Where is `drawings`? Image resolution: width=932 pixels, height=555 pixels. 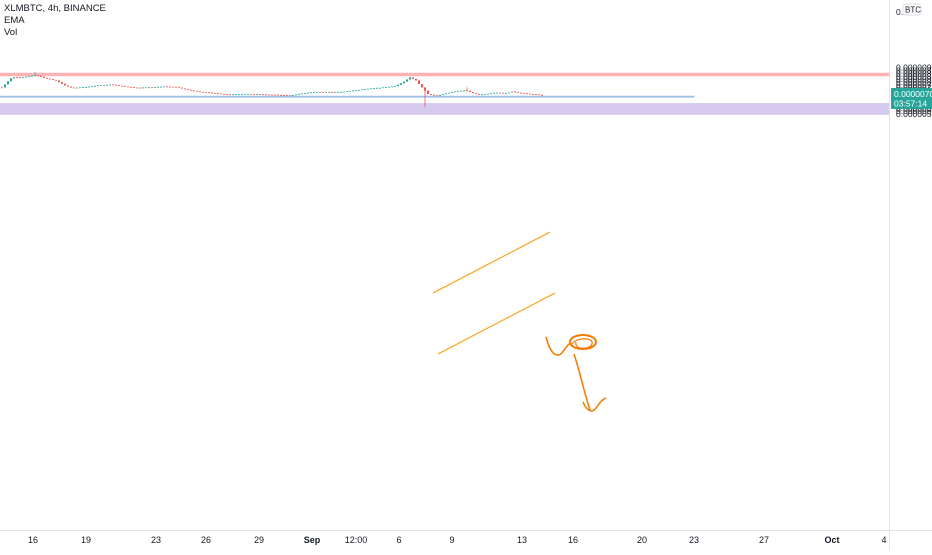
drawings is located at coordinates (519, 321).